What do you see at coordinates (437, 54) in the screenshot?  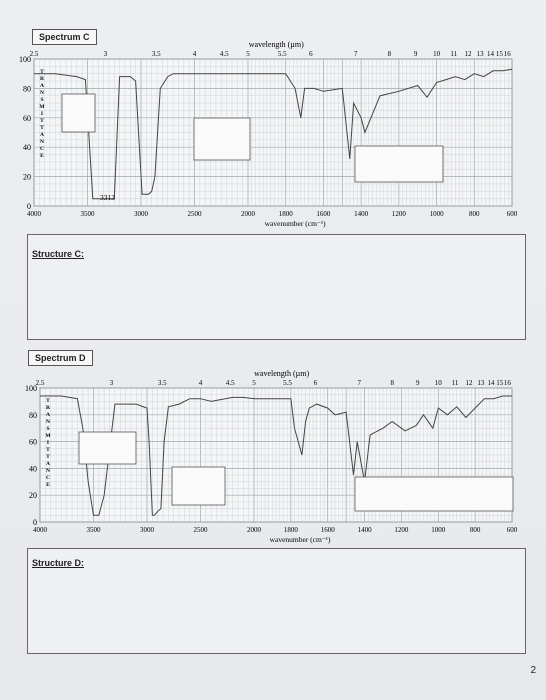 I see `top-tick-label: 10` at bounding box center [437, 54].